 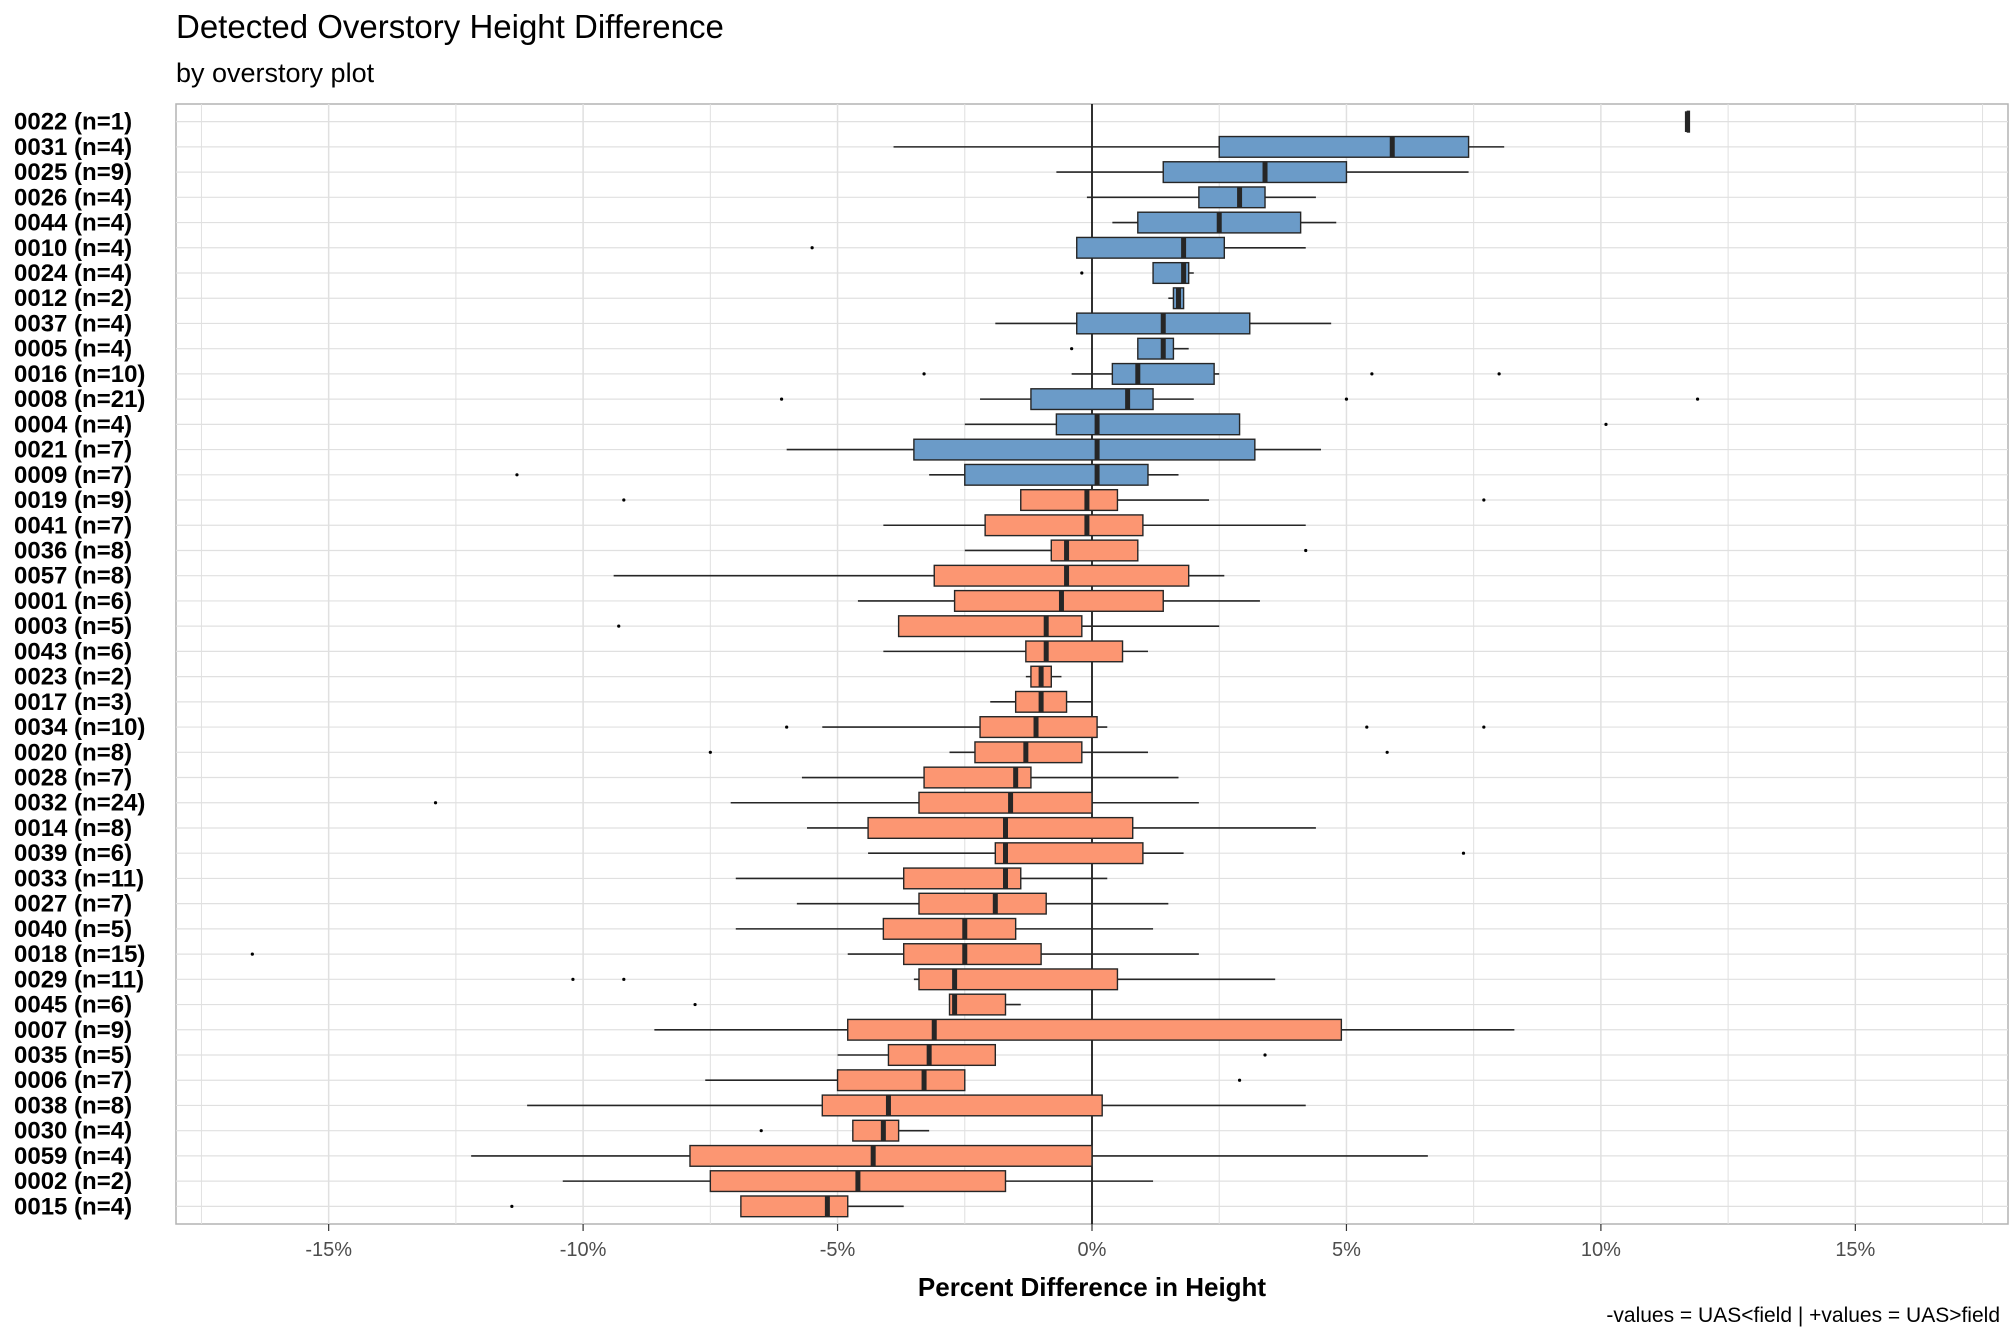 I want to click on x-tick-label: 5%, so click(x=1346, y=1250).